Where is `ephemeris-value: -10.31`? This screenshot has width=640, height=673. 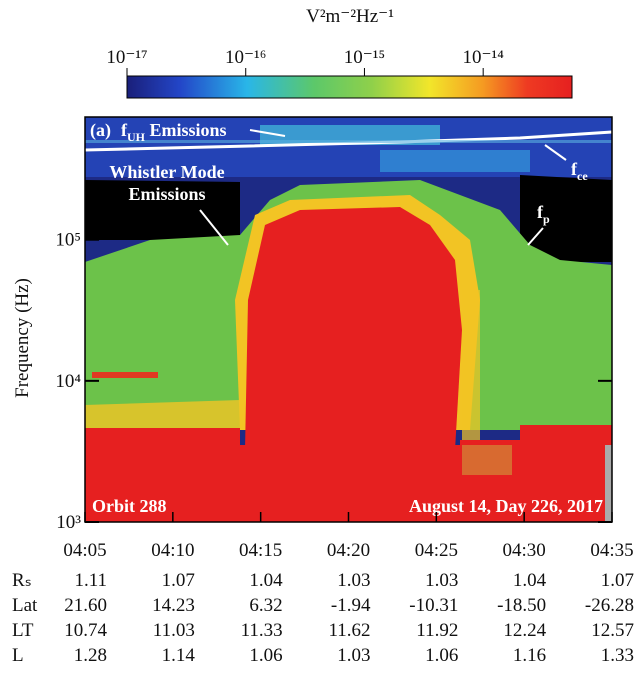 ephemeris-value: -10.31 is located at coordinates (433, 605).